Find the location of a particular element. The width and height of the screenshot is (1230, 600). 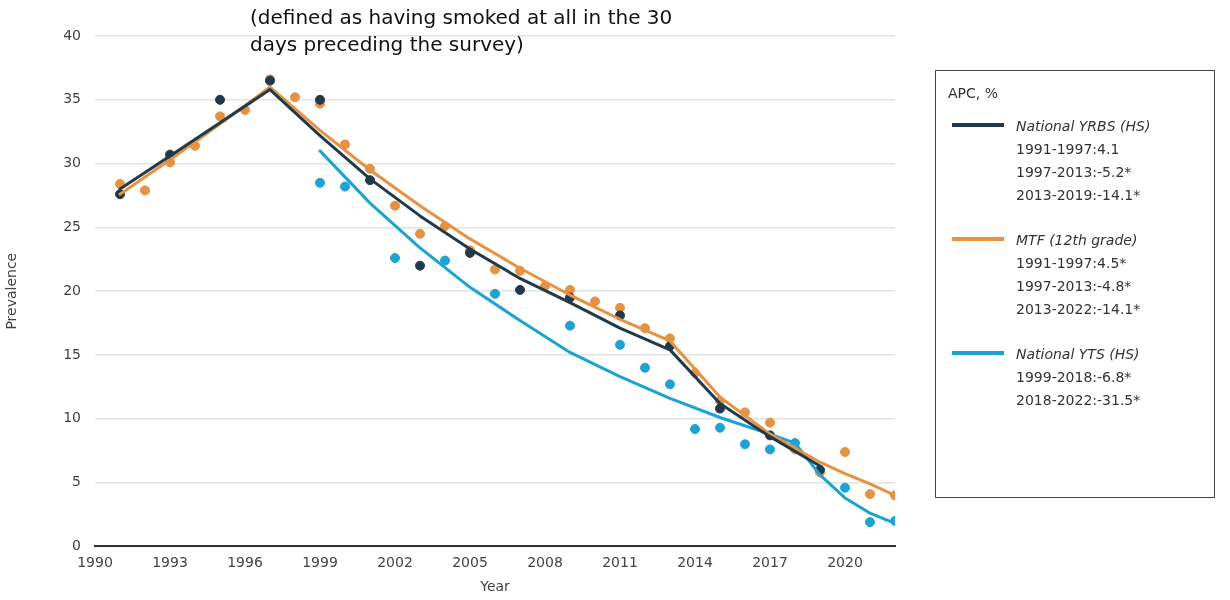

y-axis-title: Prevalence is located at coordinates (11, 291).